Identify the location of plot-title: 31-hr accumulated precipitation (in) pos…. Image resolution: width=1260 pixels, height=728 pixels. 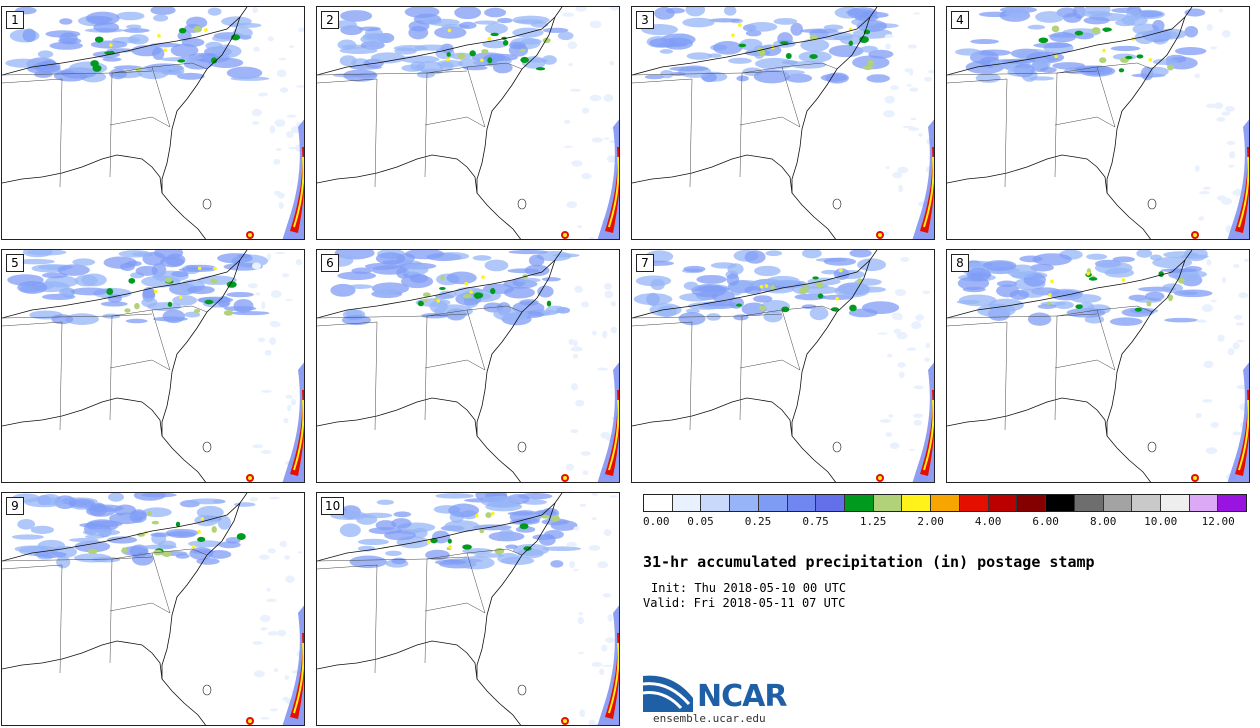
(869, 562).